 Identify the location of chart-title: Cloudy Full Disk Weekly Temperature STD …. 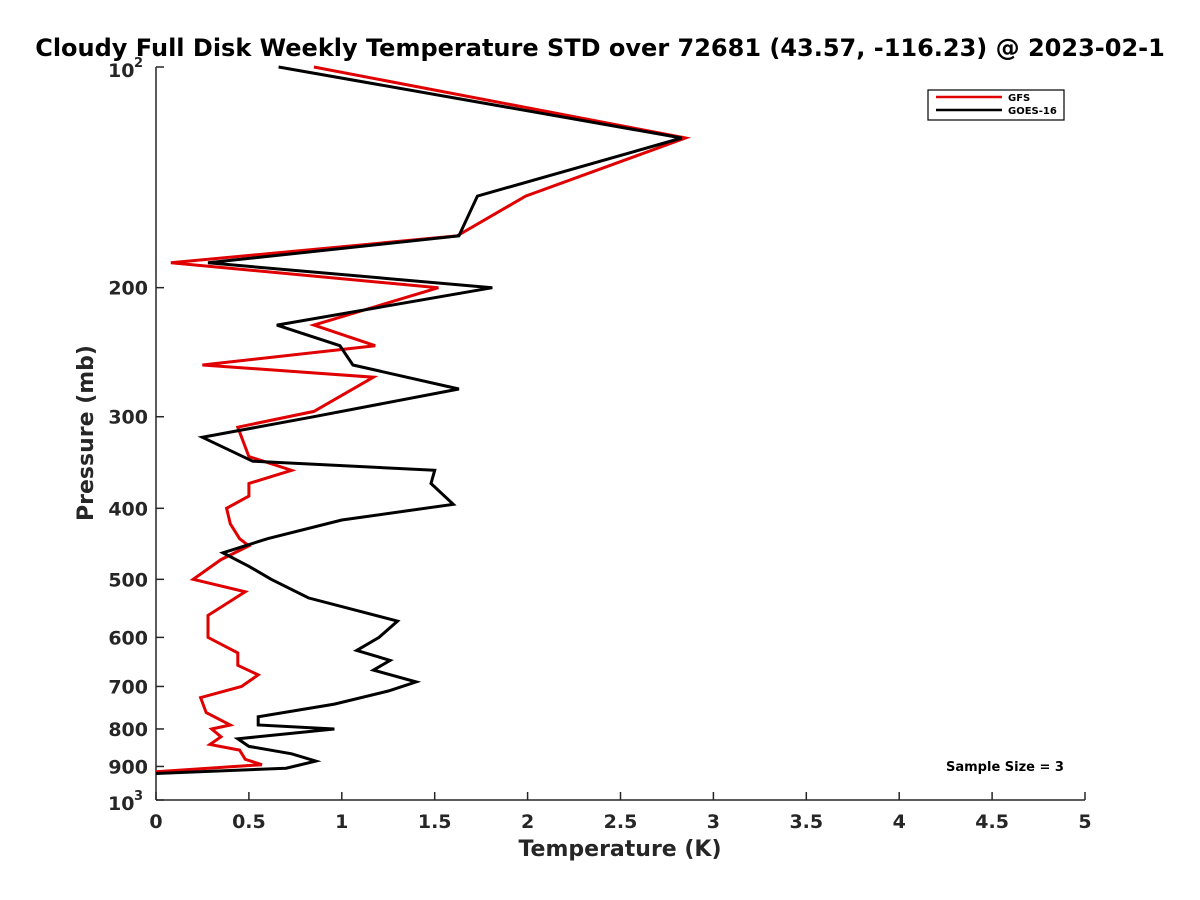
(600, 48).